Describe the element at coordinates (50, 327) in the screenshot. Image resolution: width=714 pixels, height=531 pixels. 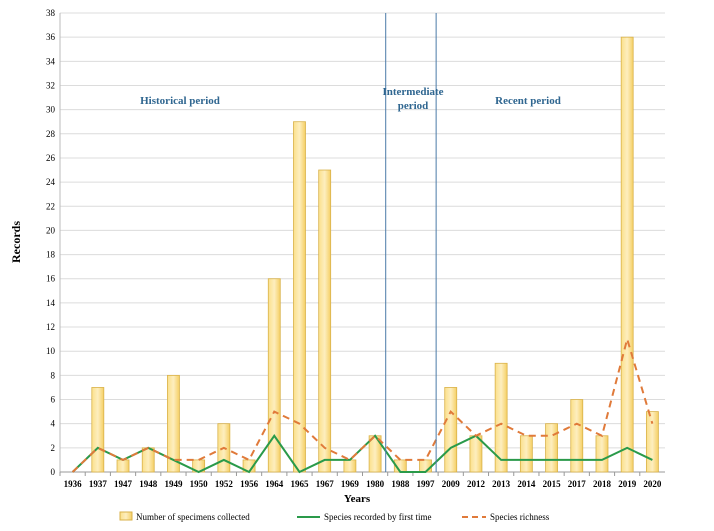
I see `y-tick-label: 12` at that location.